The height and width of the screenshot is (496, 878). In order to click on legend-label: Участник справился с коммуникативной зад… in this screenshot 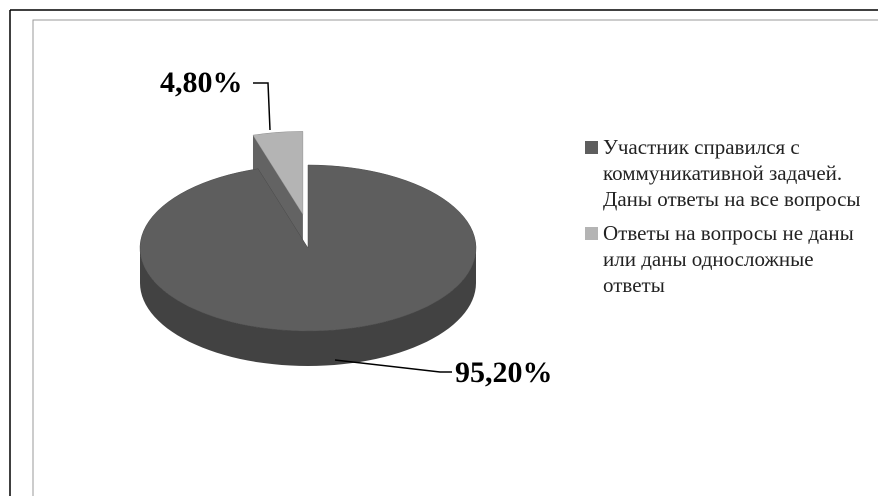, I will do `click(732, 173)`.